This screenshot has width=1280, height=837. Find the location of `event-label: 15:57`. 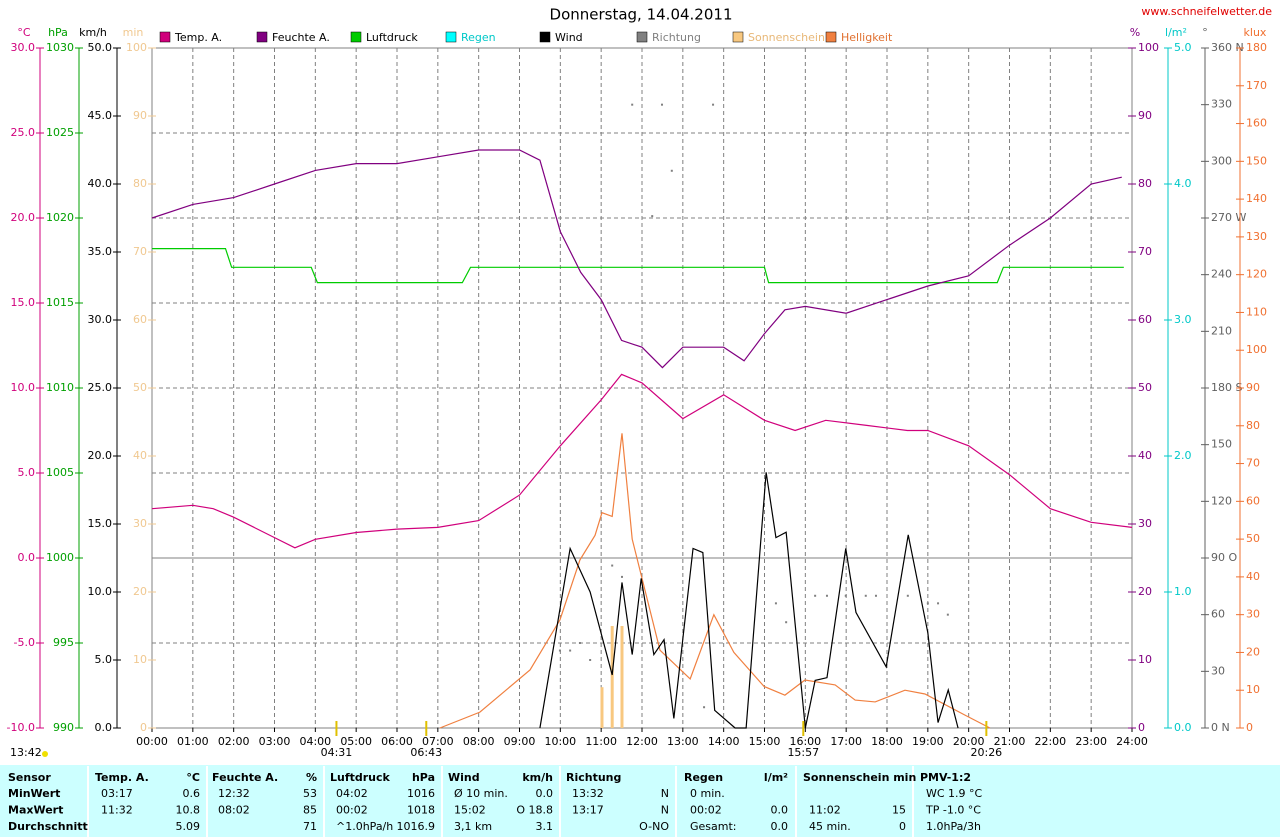

event-label: 15:57 is located at coordinates (803, 752).